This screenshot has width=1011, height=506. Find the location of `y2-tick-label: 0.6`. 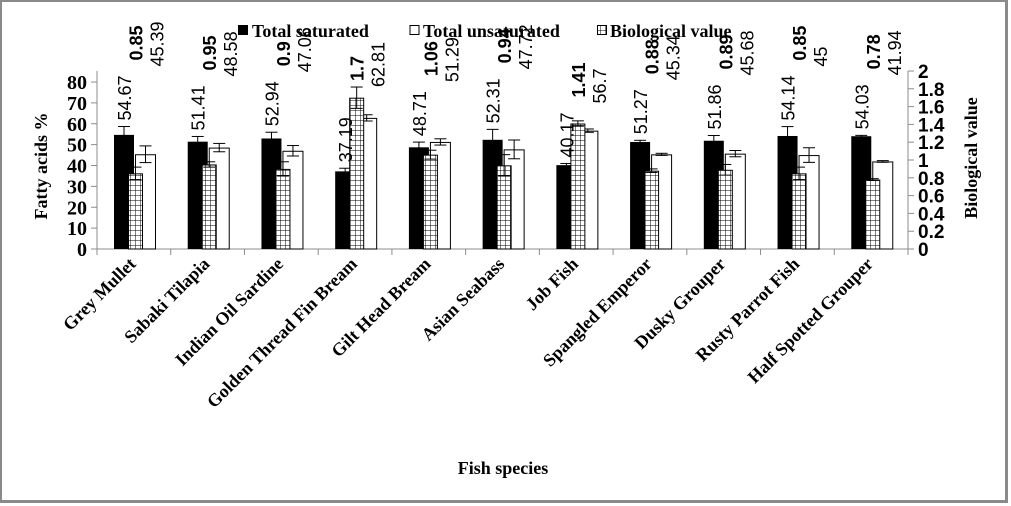

y2-tick-label: 0.6 is located at coordinates (931, 197).